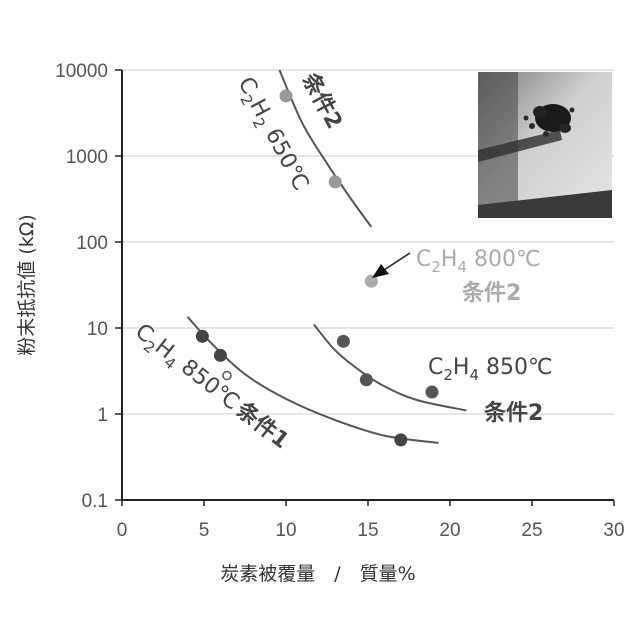  I want to click on powder-photo, so click(545, 145).